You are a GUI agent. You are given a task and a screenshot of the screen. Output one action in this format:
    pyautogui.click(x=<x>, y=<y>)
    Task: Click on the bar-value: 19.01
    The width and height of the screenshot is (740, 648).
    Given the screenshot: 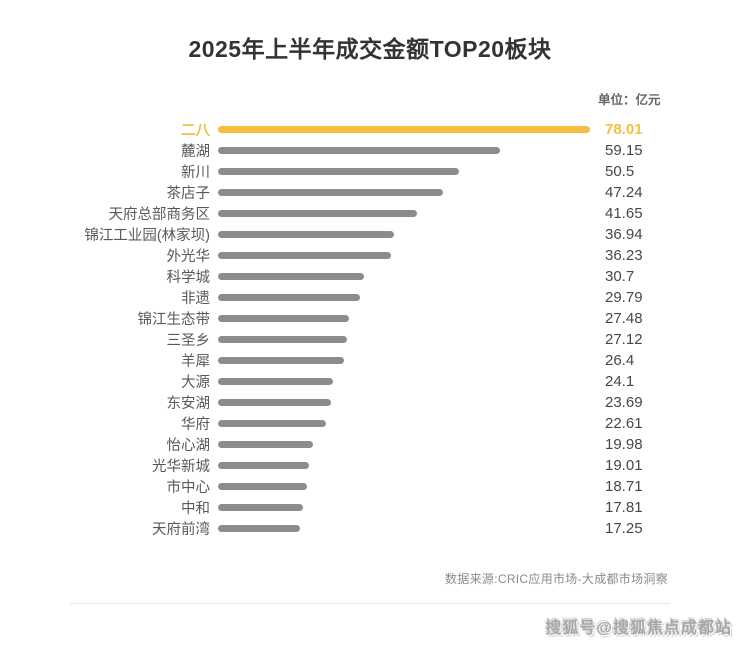 What is the action you would take?
    pyautogui.click(x=624, y=465)
    